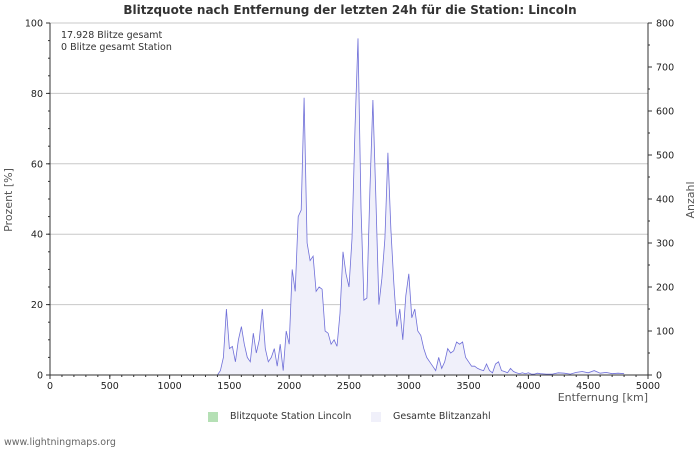 The height and width of the screenshot is (450, 700). I want to click on y-tick-label-left: 80, so click(37, 94).